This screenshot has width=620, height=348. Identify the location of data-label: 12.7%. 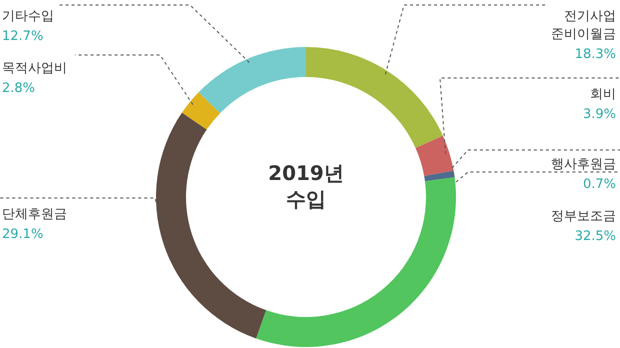
(23, 36).